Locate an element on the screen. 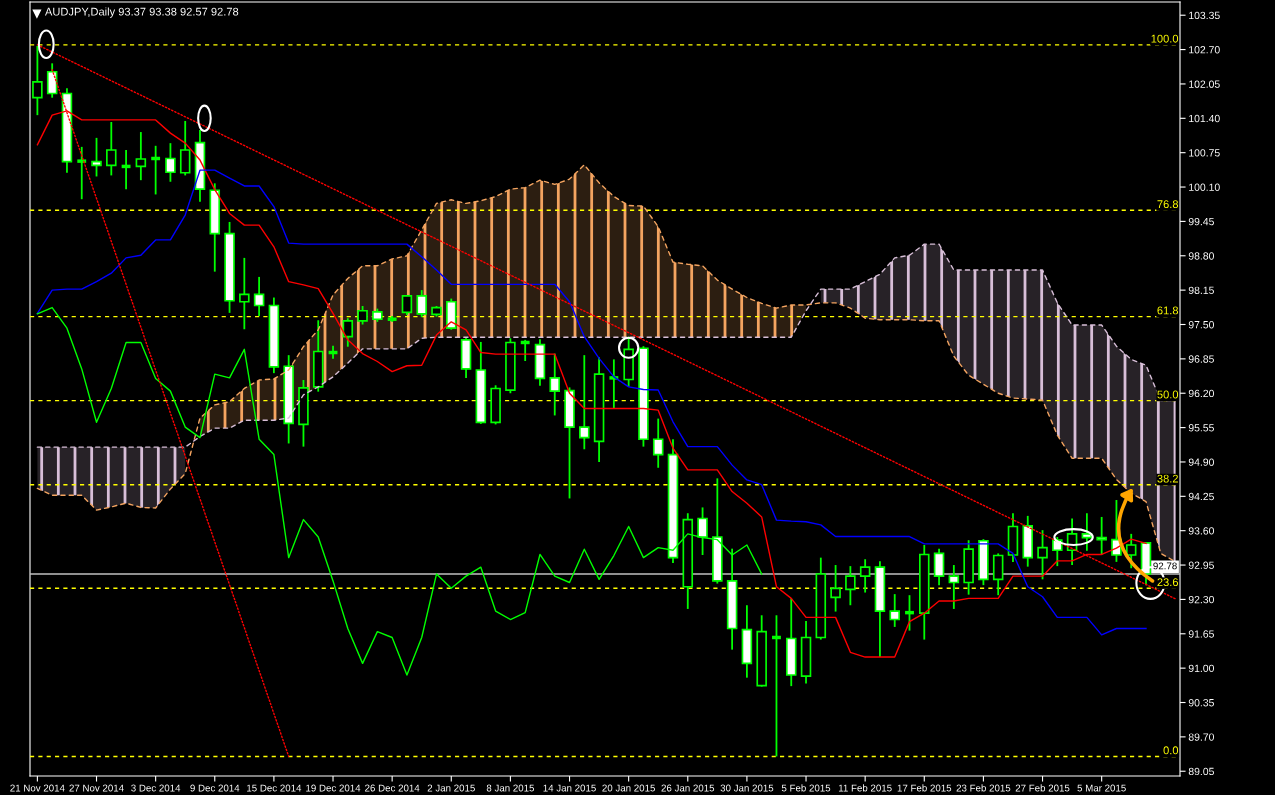 Image resolution: width=1275 pixels, height=795 pixels. x-tick-label: 3 Dec 2014 is located at coordinates (156, 788).